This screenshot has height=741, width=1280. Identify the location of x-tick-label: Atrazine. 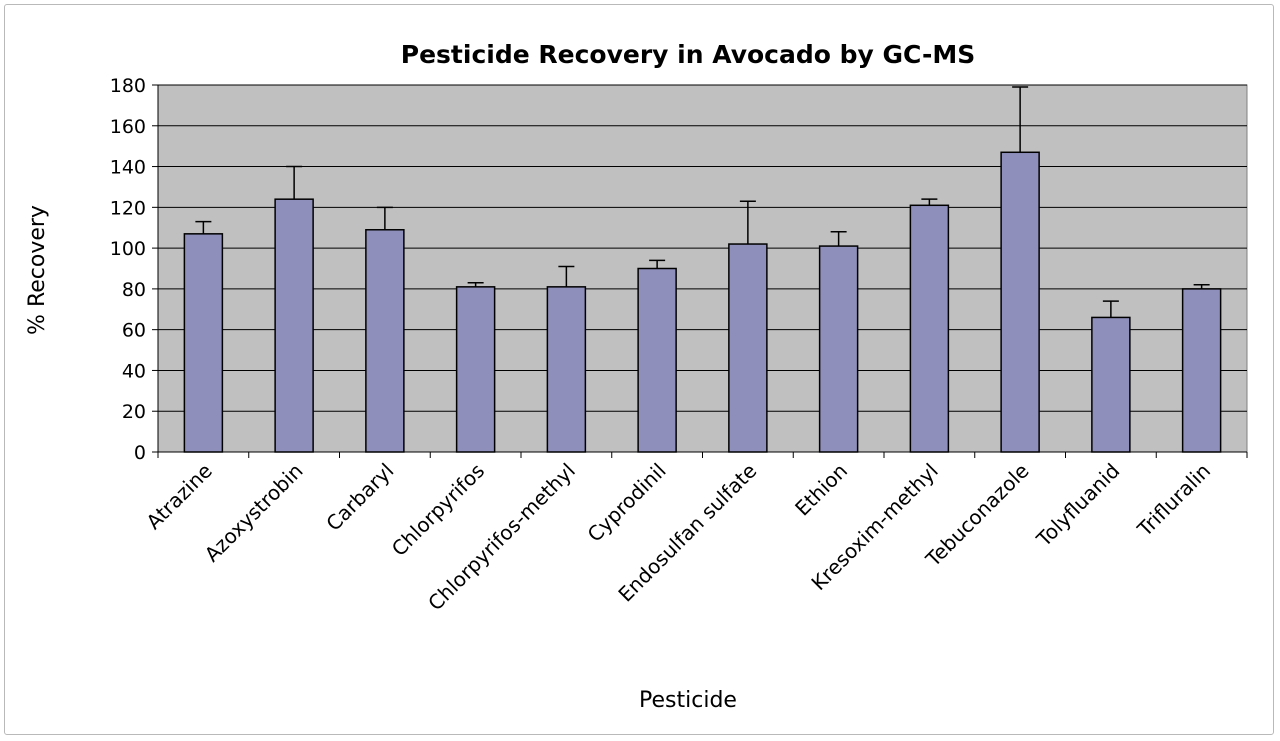
(178, 496).